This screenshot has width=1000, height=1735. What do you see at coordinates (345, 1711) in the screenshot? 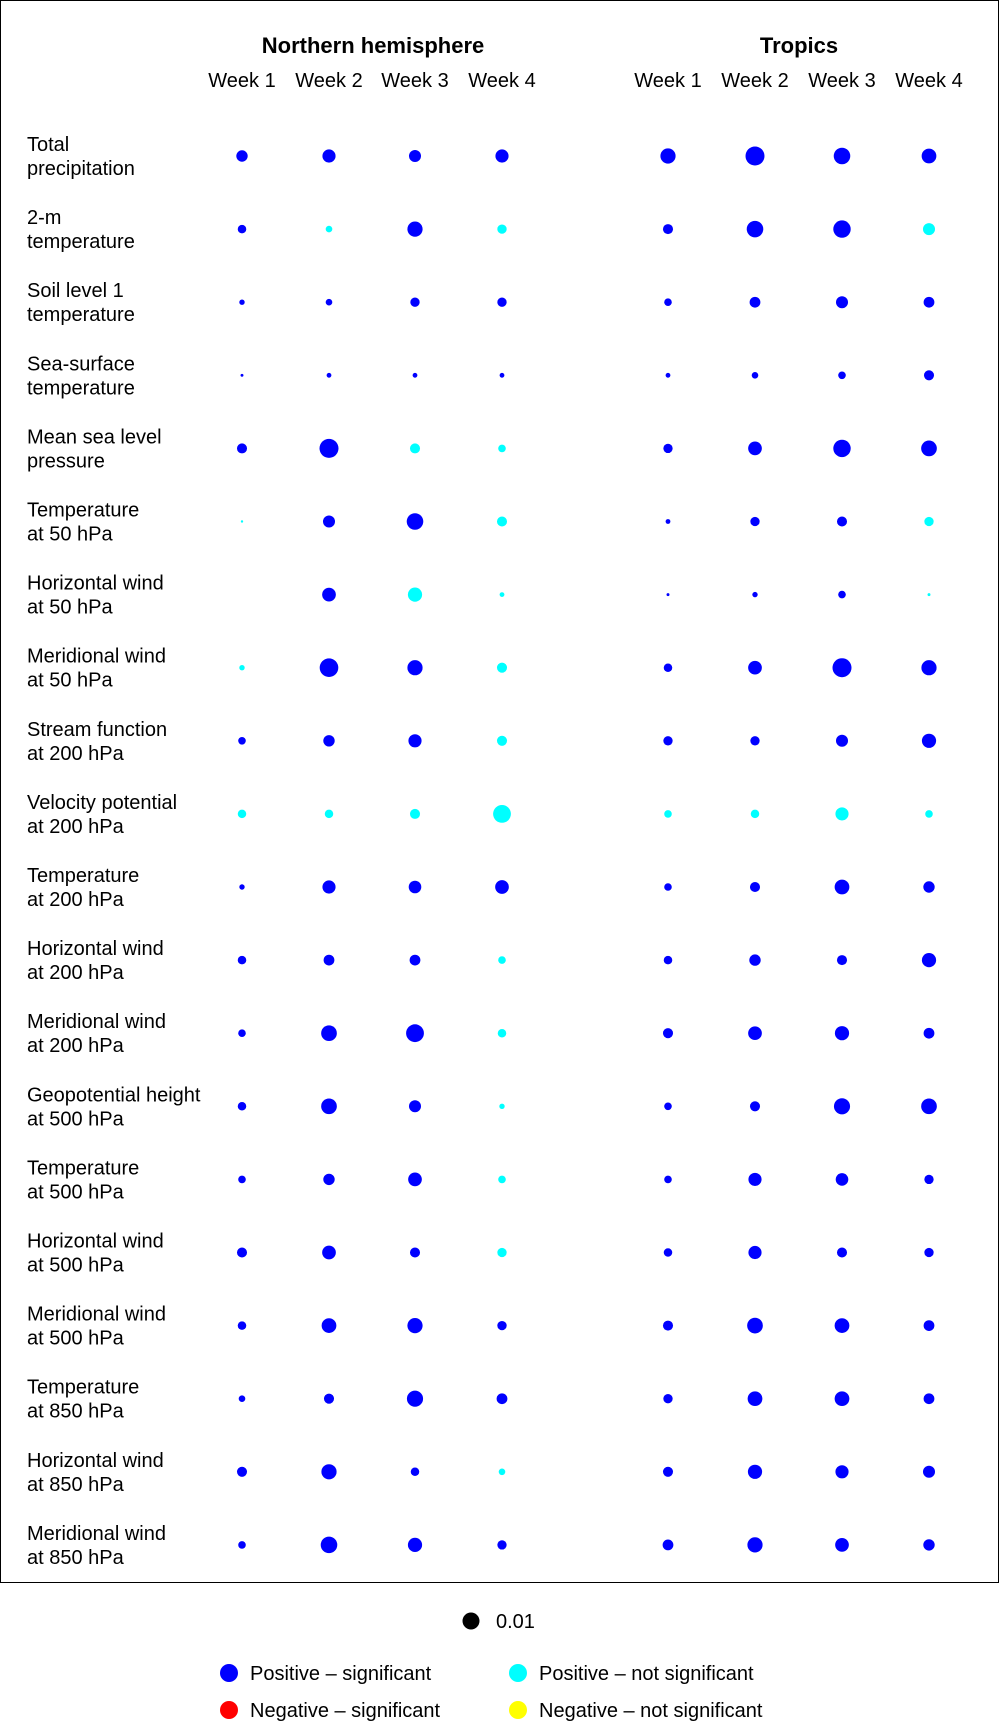
I see `legend-label: Negative – significant` at bounding box center [345, 1711].